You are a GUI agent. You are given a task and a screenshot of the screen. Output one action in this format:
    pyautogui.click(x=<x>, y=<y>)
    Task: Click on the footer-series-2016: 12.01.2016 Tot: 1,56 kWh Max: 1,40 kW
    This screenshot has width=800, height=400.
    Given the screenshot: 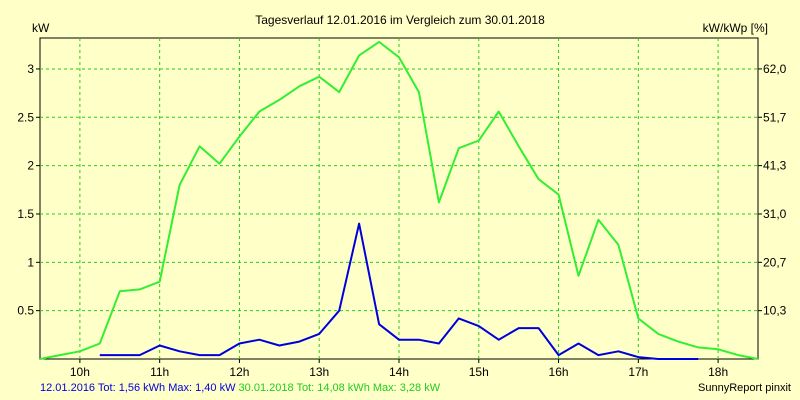 What is the action you would take?
    pyautogui.click(x=138, y=388)
    